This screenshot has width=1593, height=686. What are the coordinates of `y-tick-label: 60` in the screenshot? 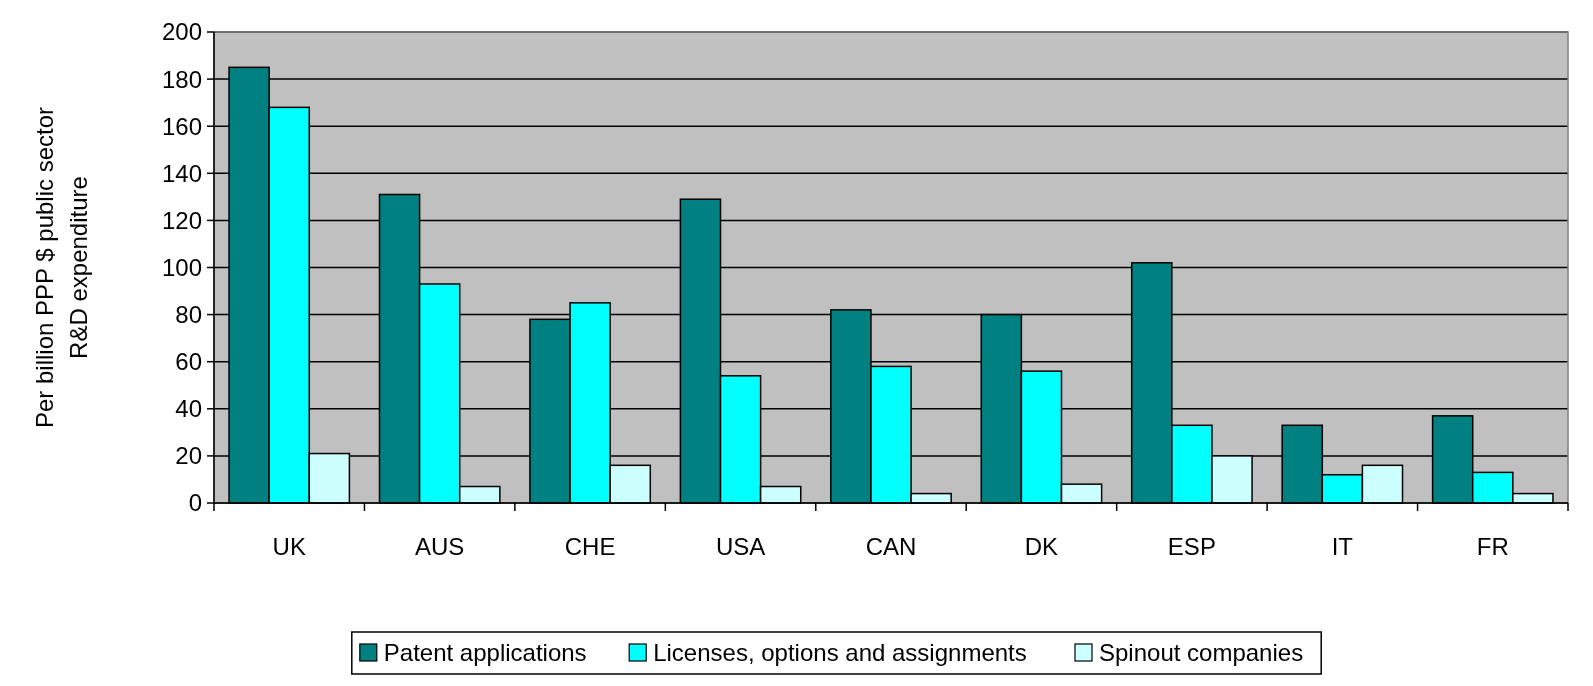 It's located at (188, 362).